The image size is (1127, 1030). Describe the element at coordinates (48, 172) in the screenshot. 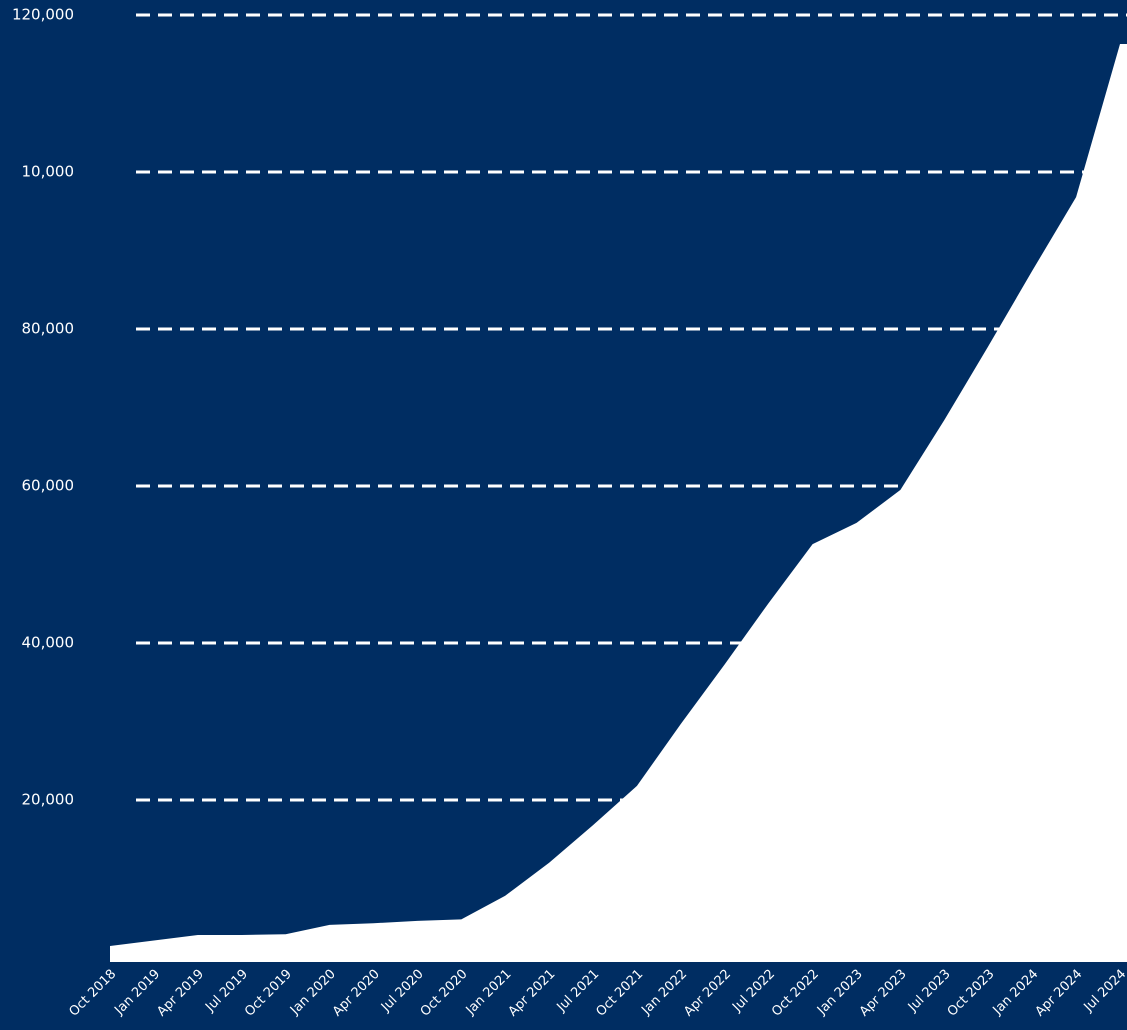

I see `y-tick-label: 10,000` at that location.